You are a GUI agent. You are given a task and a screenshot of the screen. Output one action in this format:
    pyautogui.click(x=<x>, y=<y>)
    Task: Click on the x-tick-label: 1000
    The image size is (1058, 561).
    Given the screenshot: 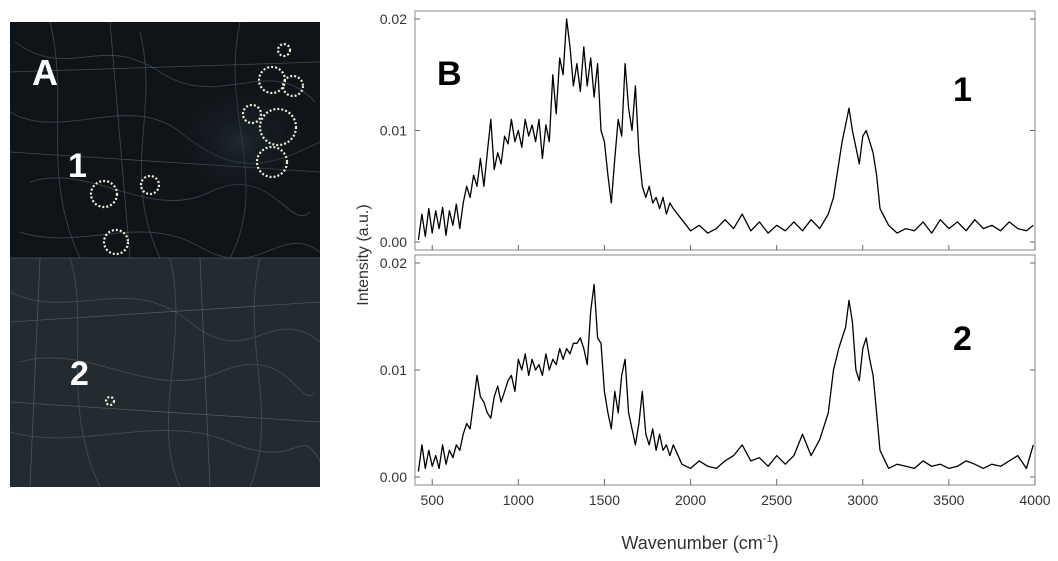 What is the action you would take?
    pyautogui.click(x=518, y=500)
    